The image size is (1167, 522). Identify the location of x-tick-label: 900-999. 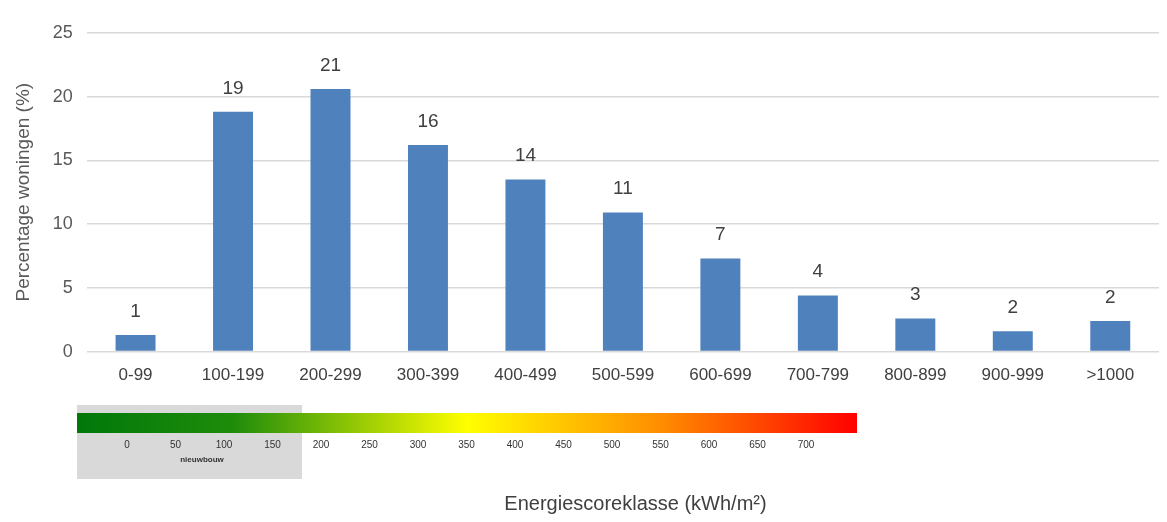
(1012, 375).